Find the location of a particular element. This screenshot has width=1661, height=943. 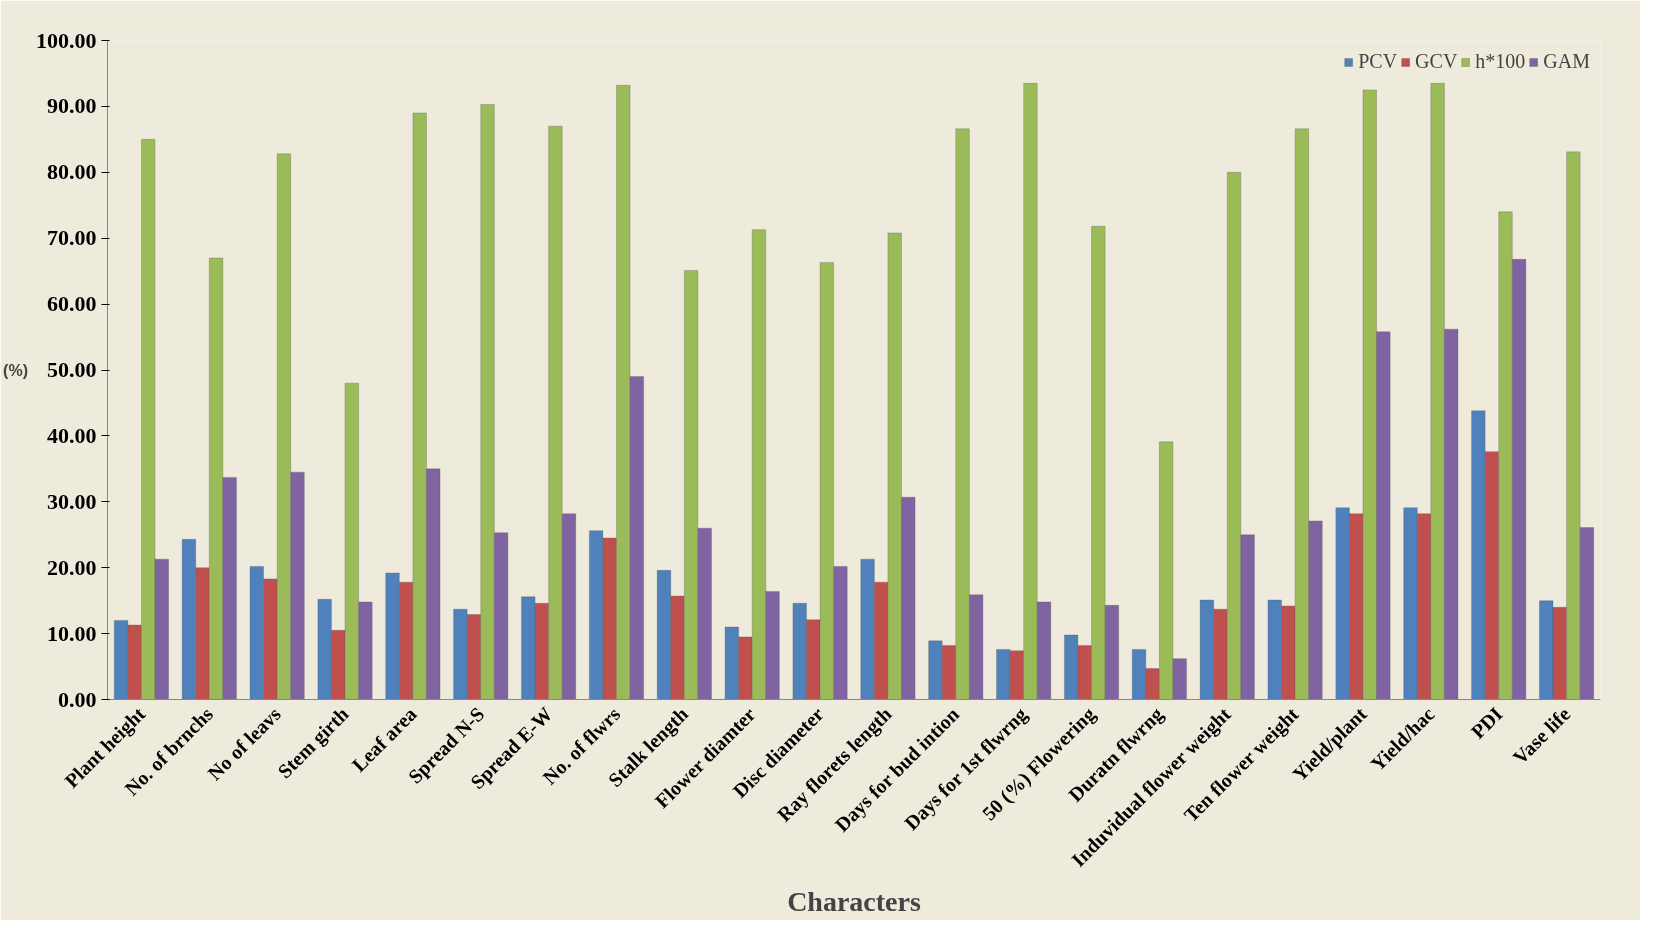

legend-label: PCV is located at coordinates (1378, 61).